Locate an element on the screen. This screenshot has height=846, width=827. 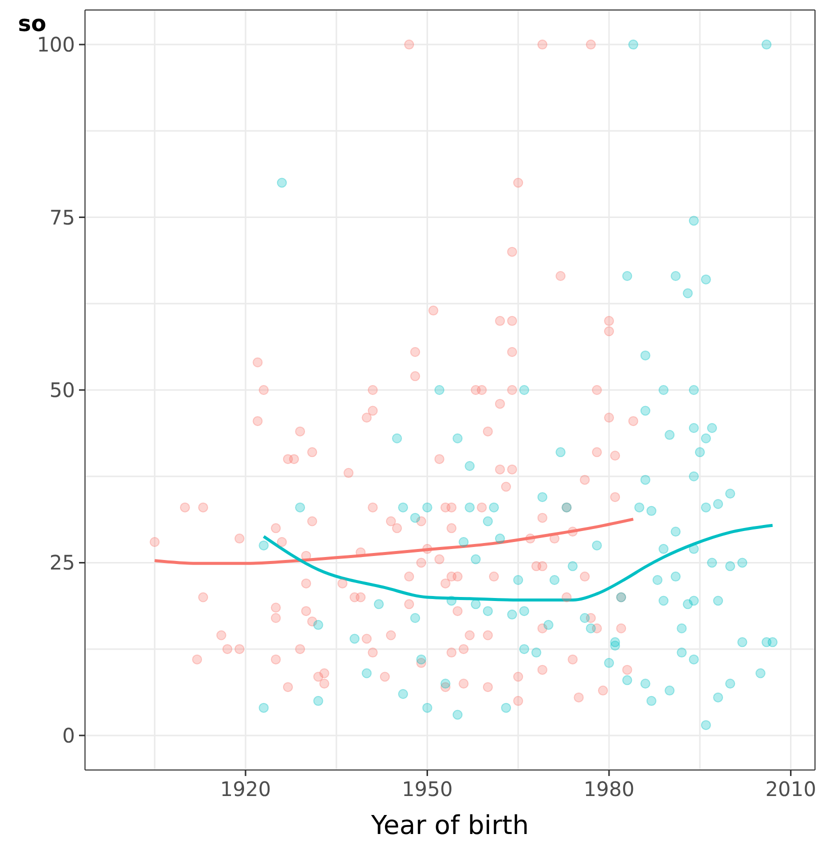
x-tick-label: 1920 is located at coordinates (245, 789).